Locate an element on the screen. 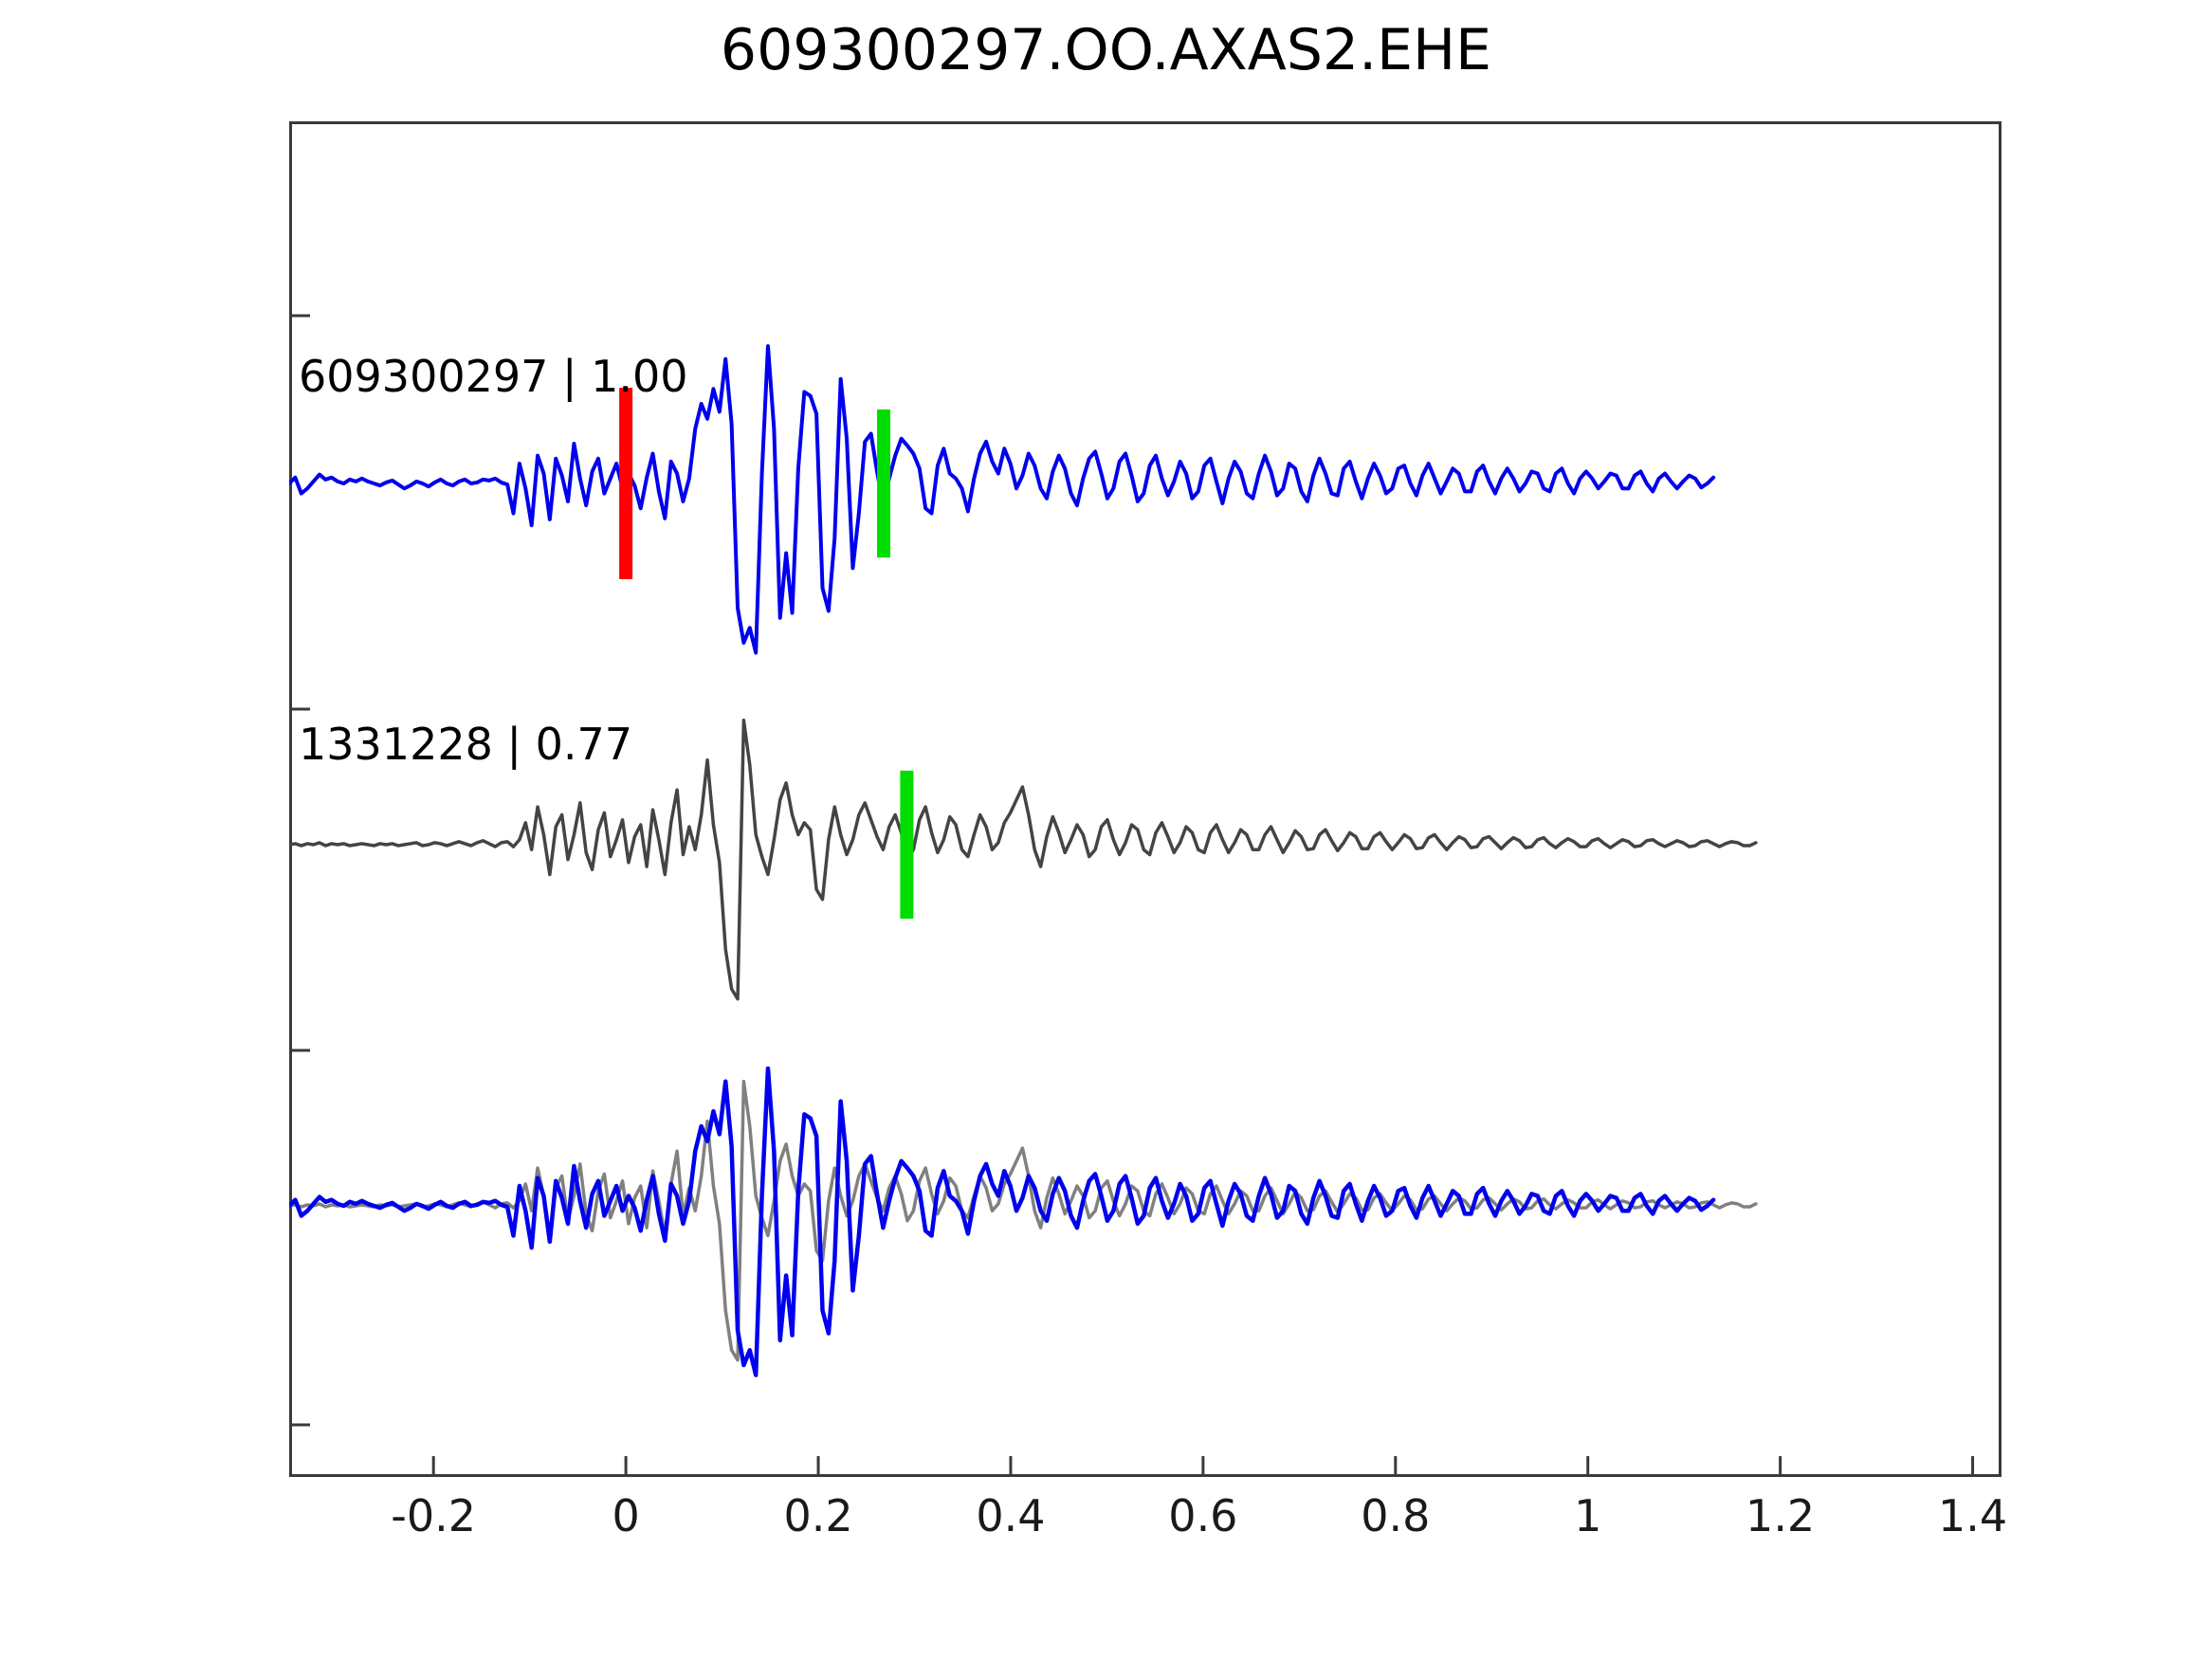 The image size is (2212, 1659). x-tick-label: 1.2 is located at coordinates (1781, 1515).